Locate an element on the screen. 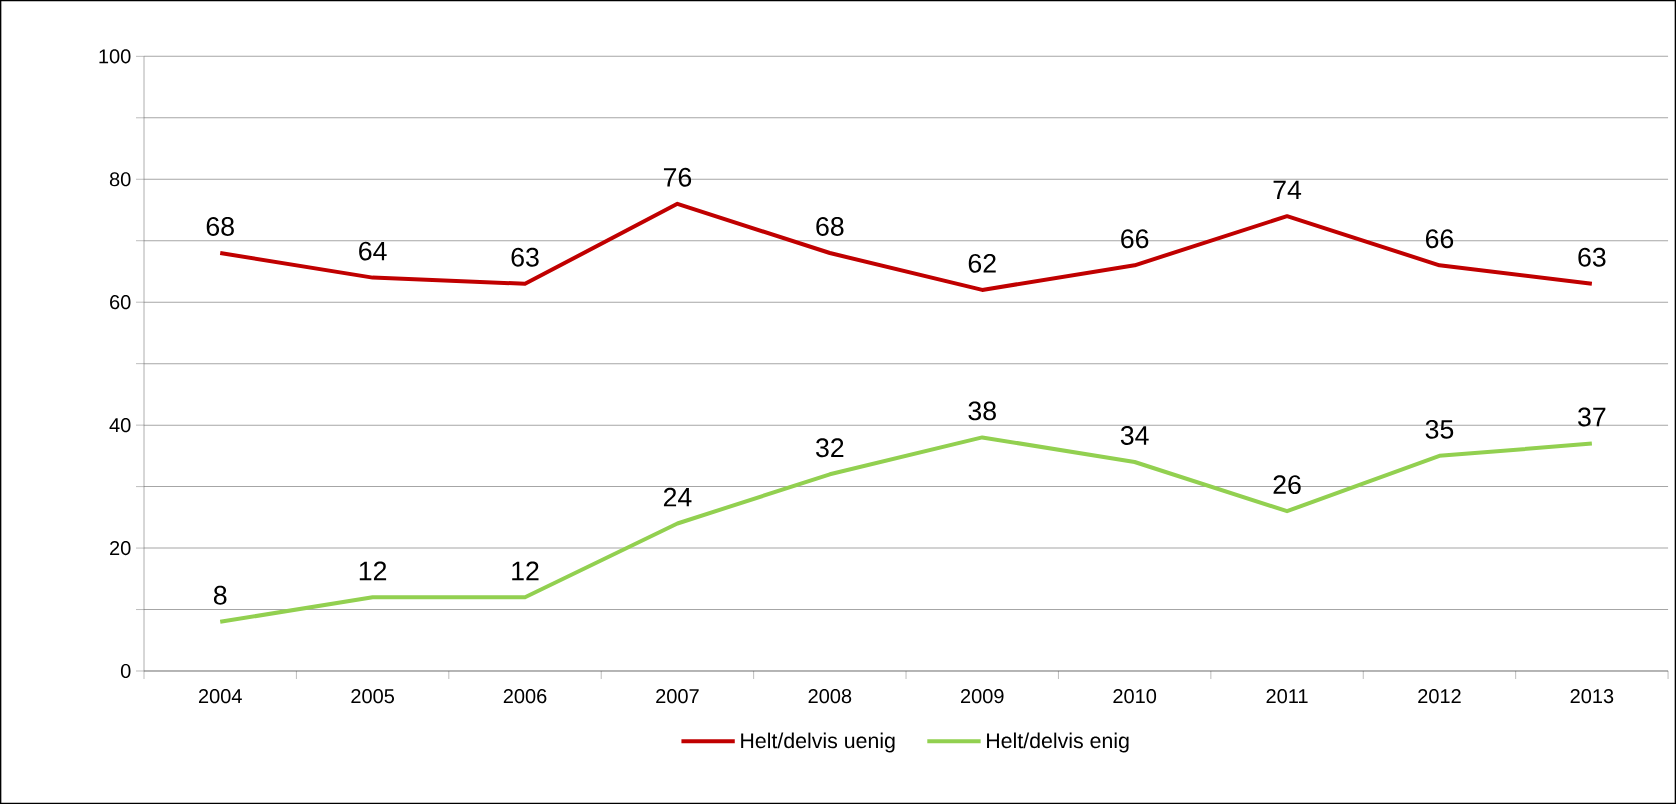  y-tick-label: 0 is located at coordinates (125, 671).